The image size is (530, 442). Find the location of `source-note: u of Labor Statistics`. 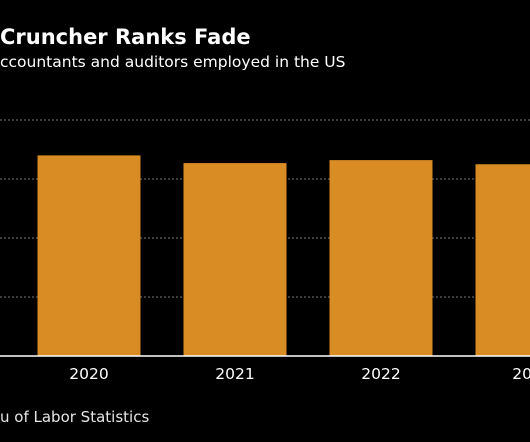

source-note: u of Labor Statistics is located at coordinates (75, 417).